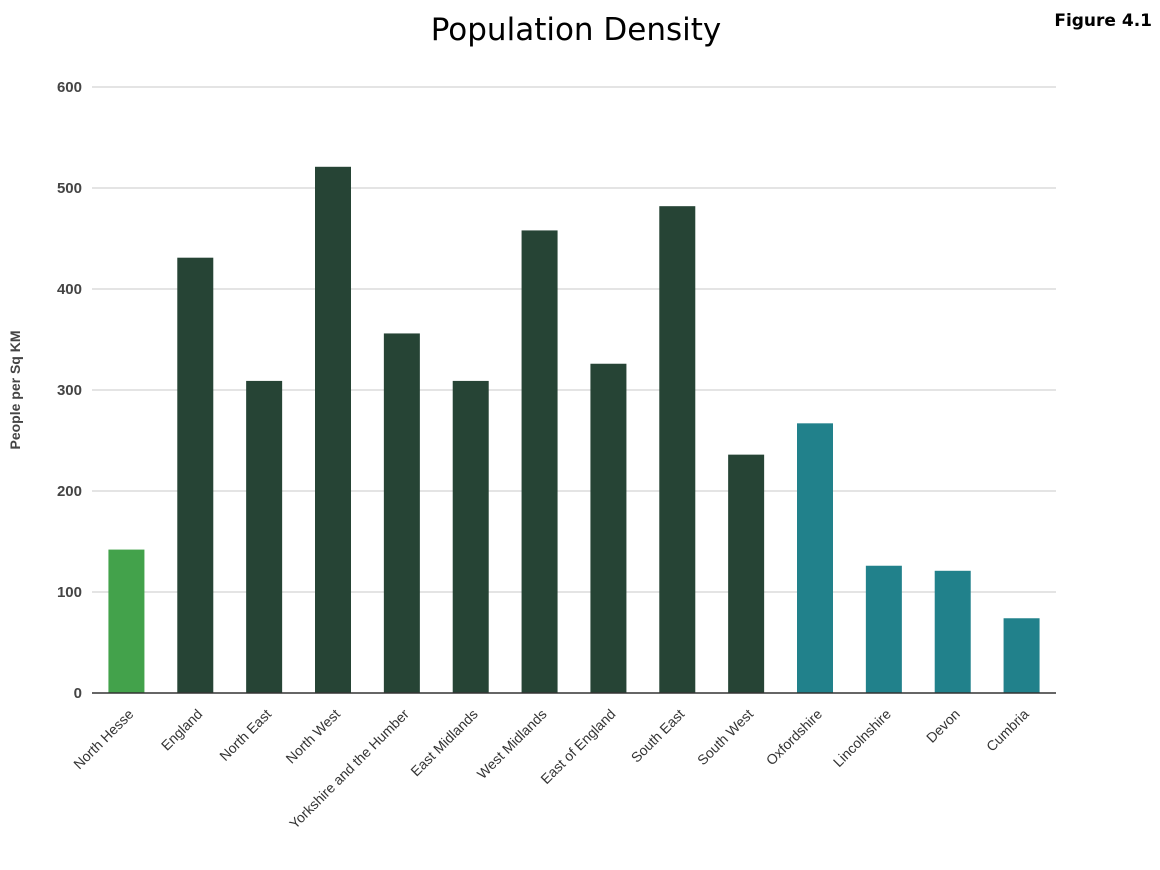 Image resolution: width=1160 pixels, height=870 pixels. What do you see at coordinates (69, 491) in the screenshot?
I see `y-tick-label: 200` at bounding box center [69, 491].